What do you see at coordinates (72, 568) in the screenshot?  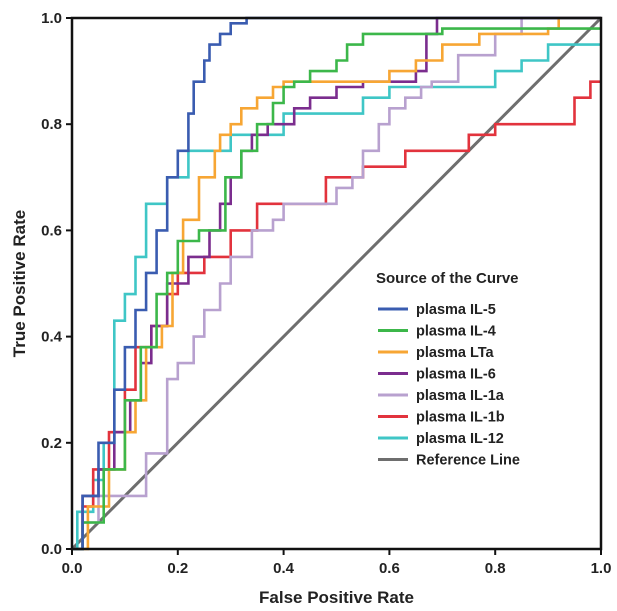 I see `x-tick-label: 0.0` at bounding box center [72, 568].